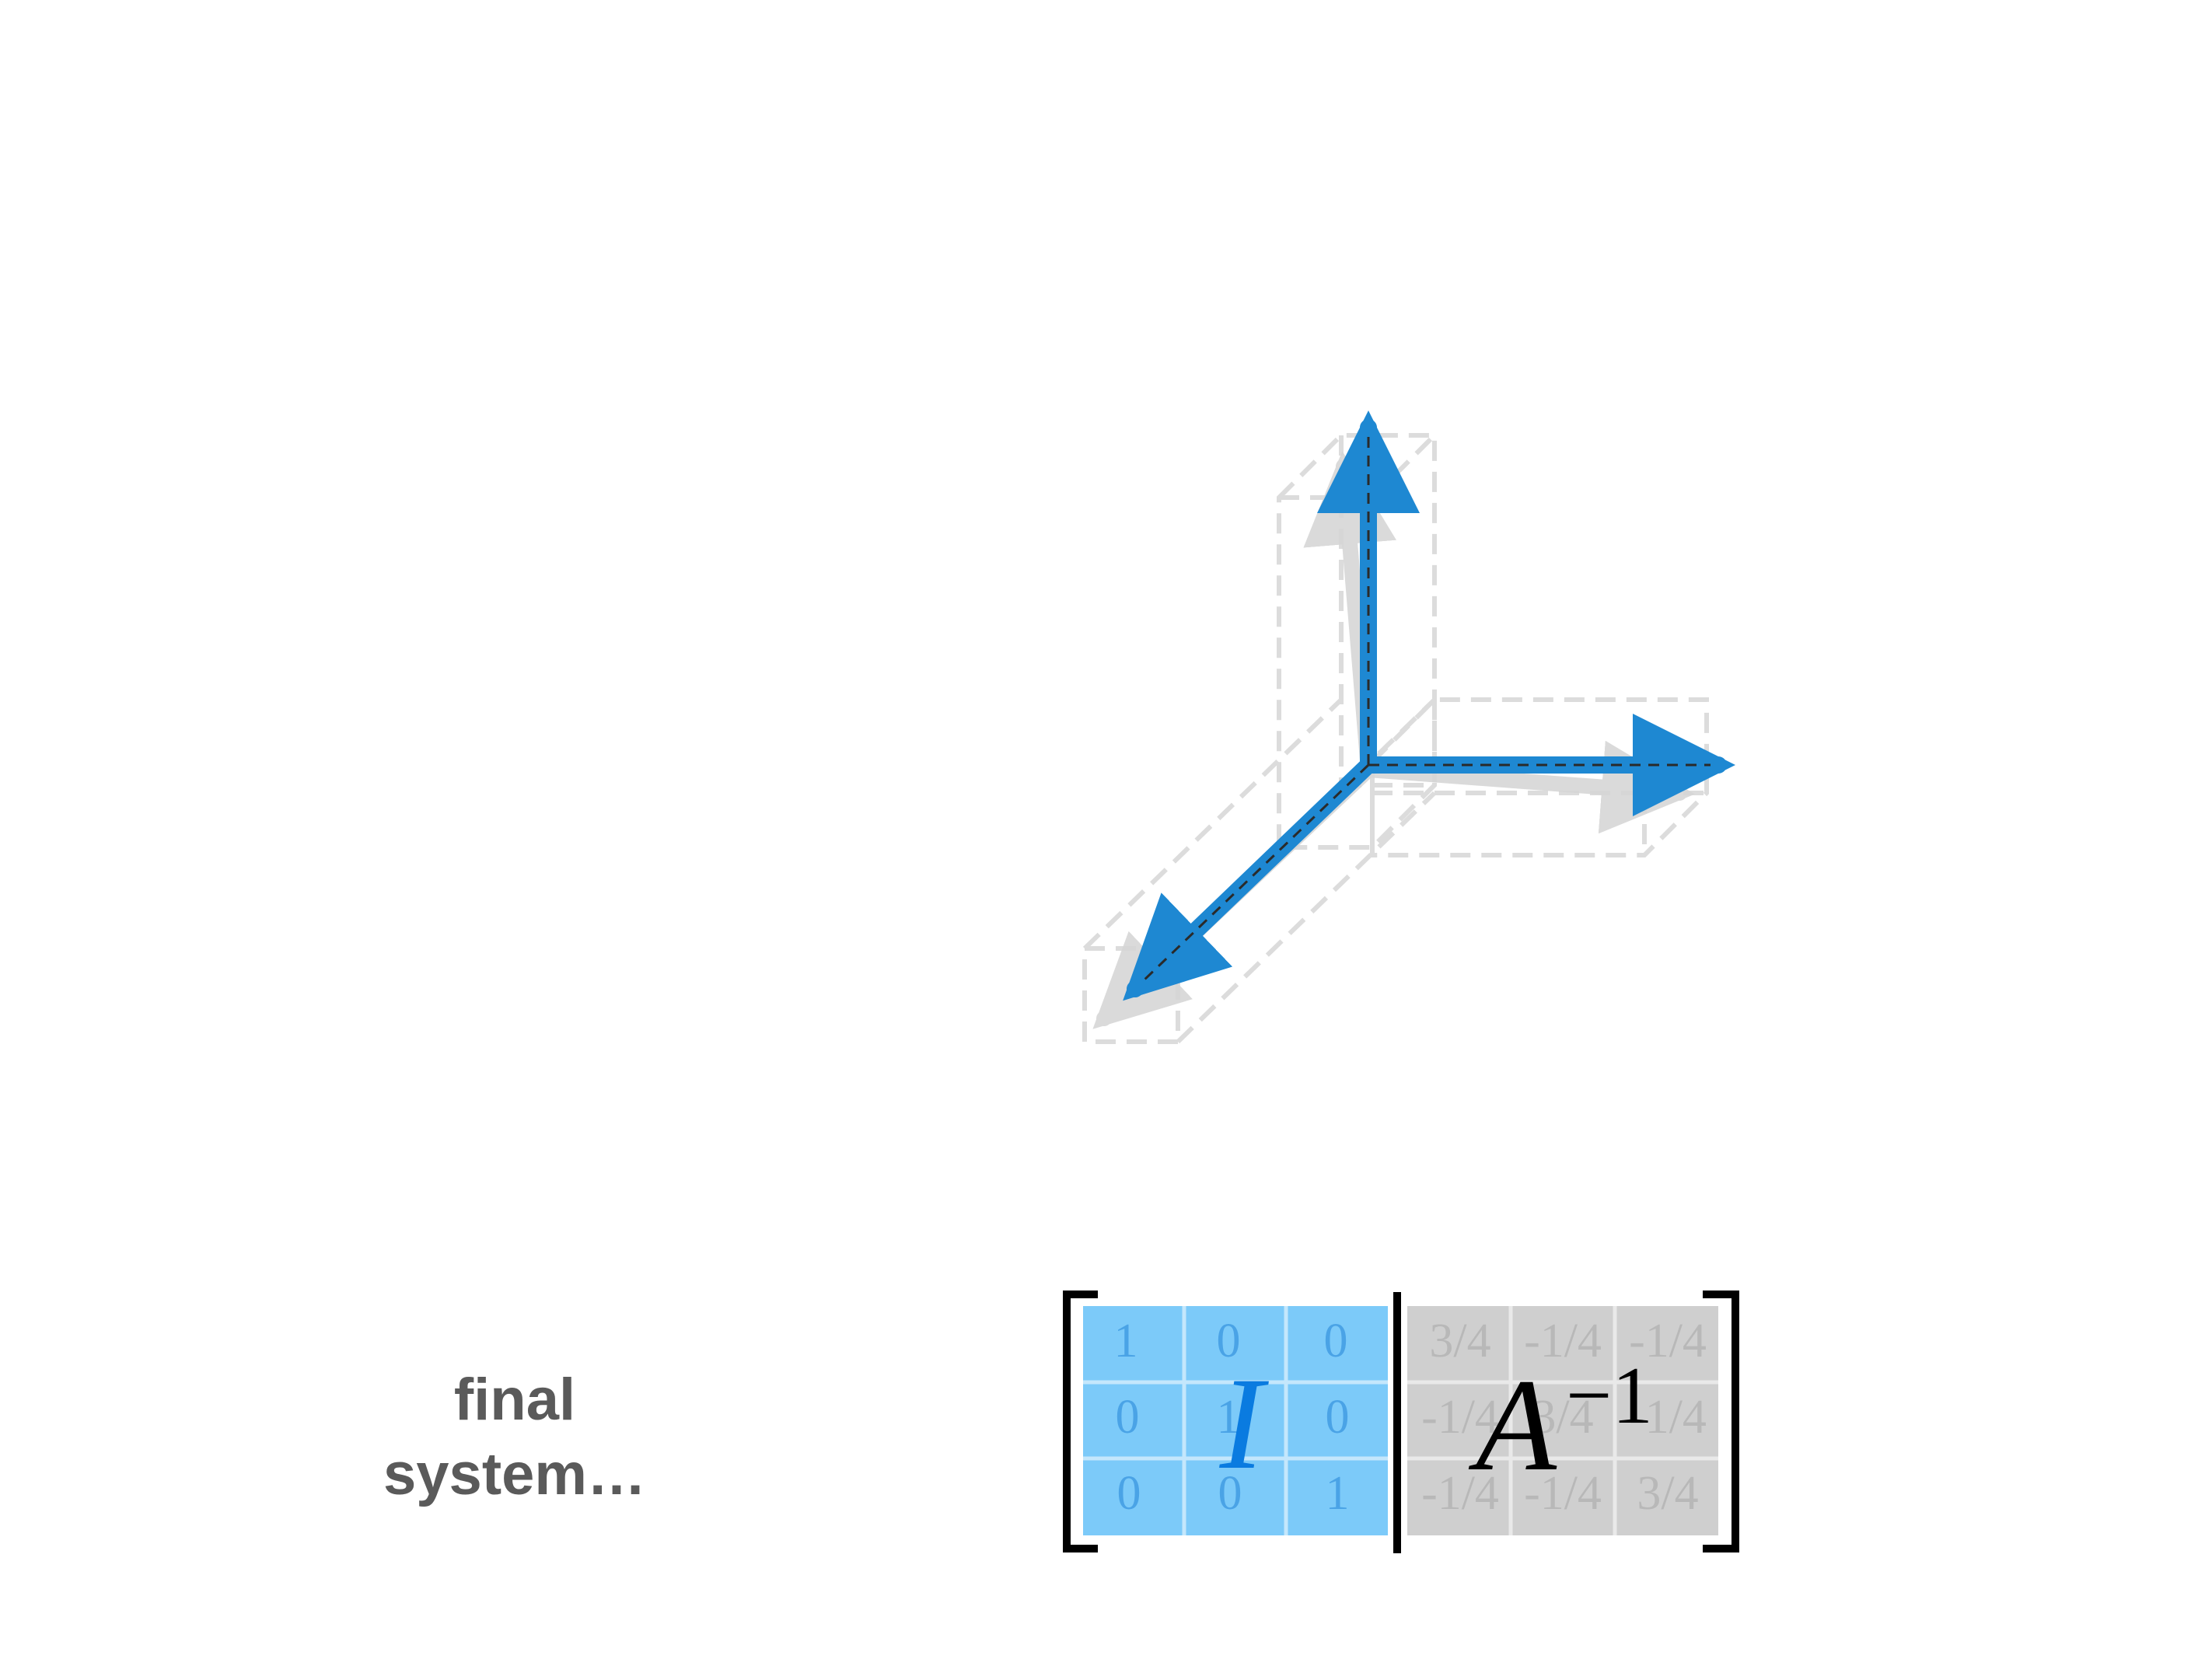 Image resolution: width=2212 pixels, height=1659 pixels. What do you see at coordinates (1610, 1395) in the screenshot?
I see `inverse-label-exponent: −1` at bounding box center [1610, 1395].